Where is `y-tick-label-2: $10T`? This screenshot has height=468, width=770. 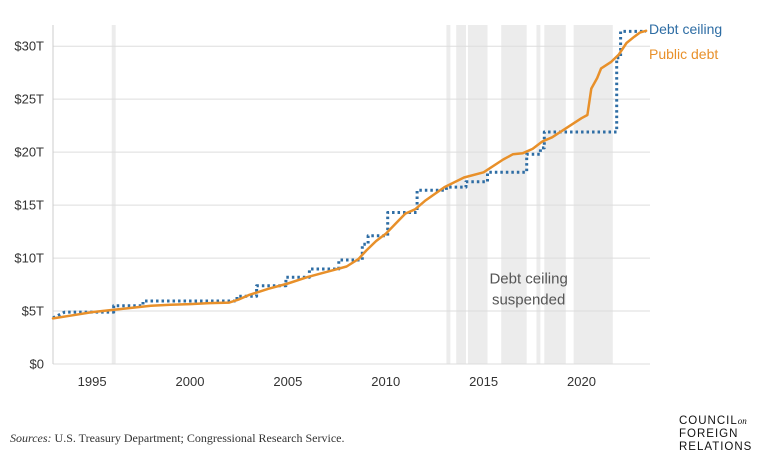 y-tick-label-2: $10T is located at coordinates (29, 258).